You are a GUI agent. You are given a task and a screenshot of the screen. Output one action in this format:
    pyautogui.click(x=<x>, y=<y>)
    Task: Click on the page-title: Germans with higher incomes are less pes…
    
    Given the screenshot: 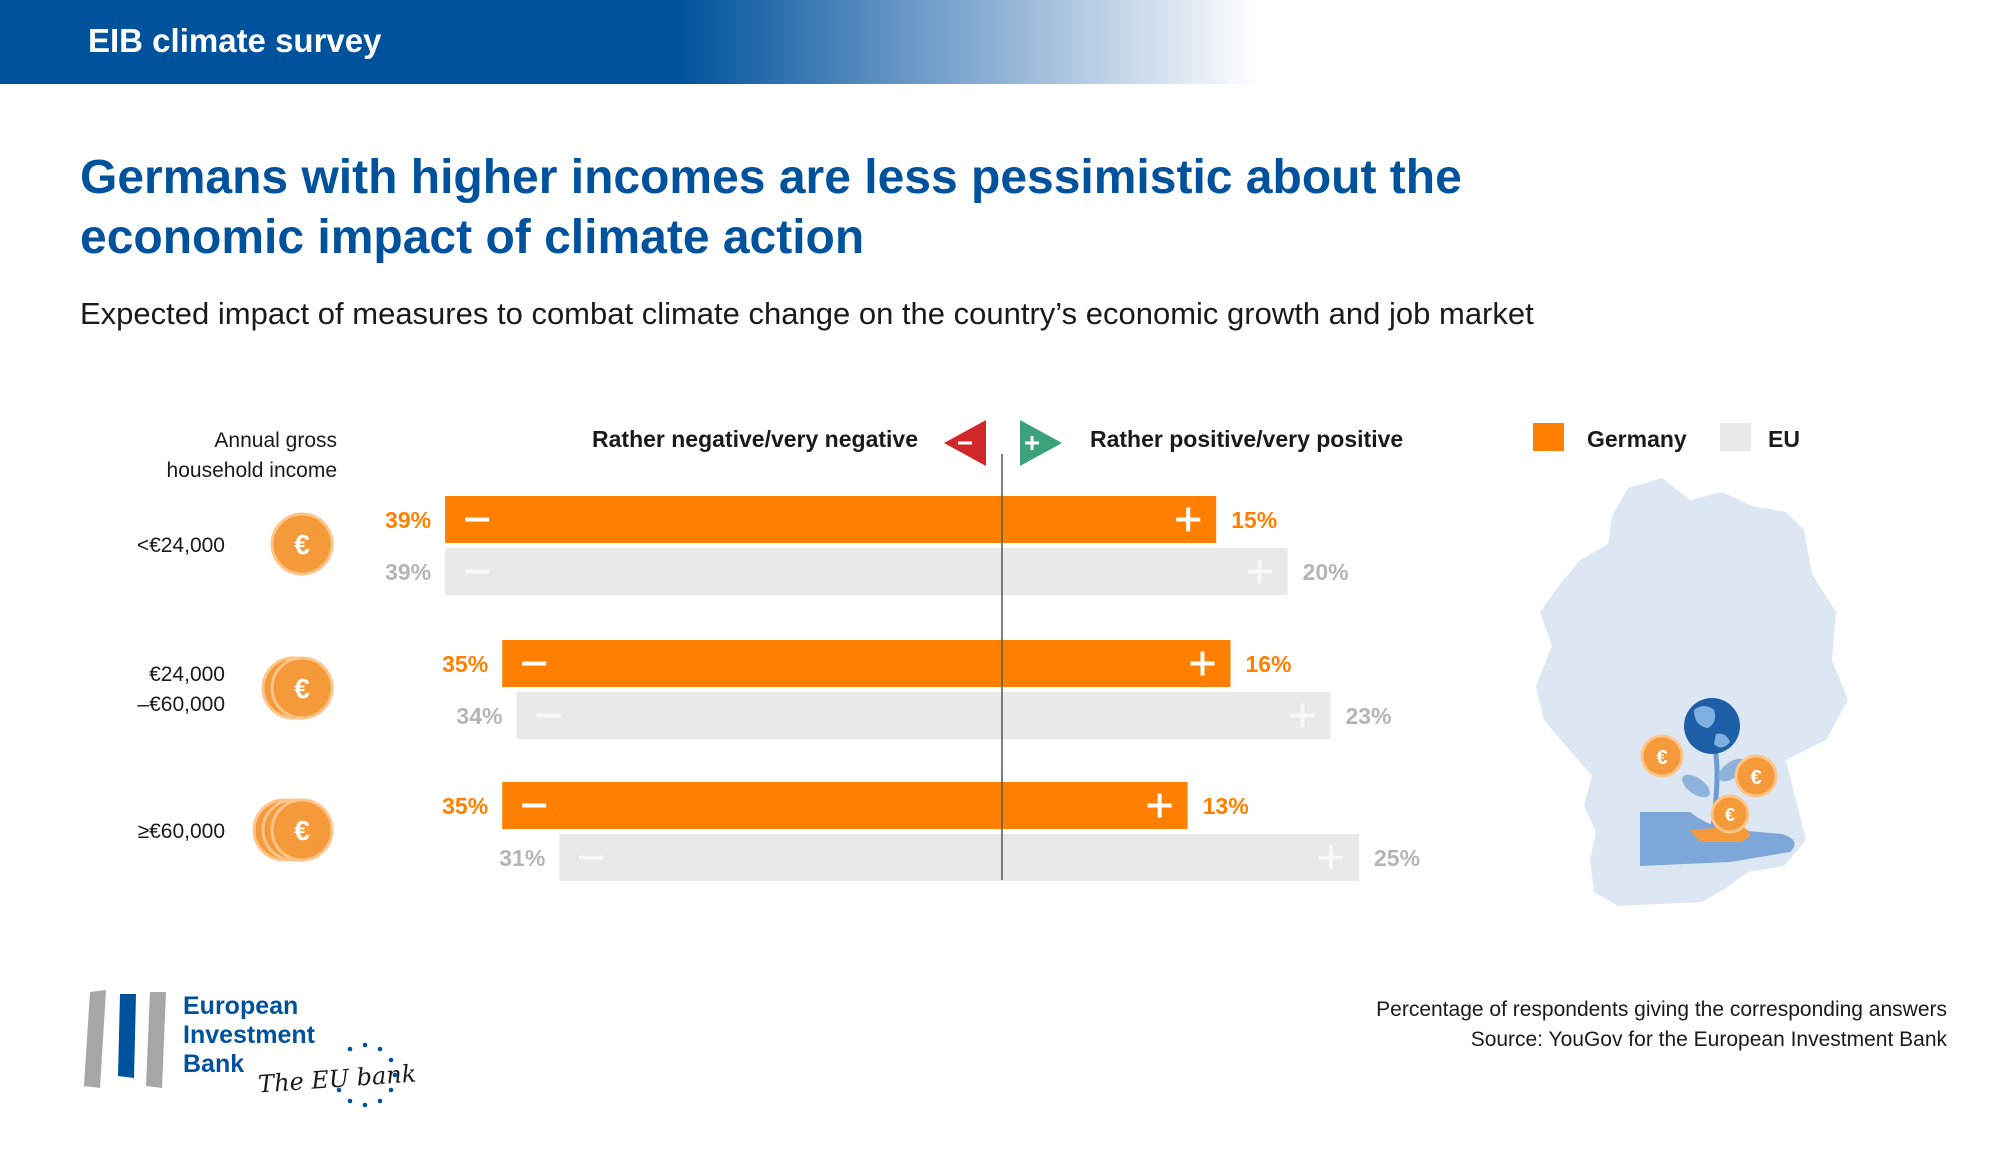 What is the action you would take?
    pyautogui.click(x=800, y=208)
    